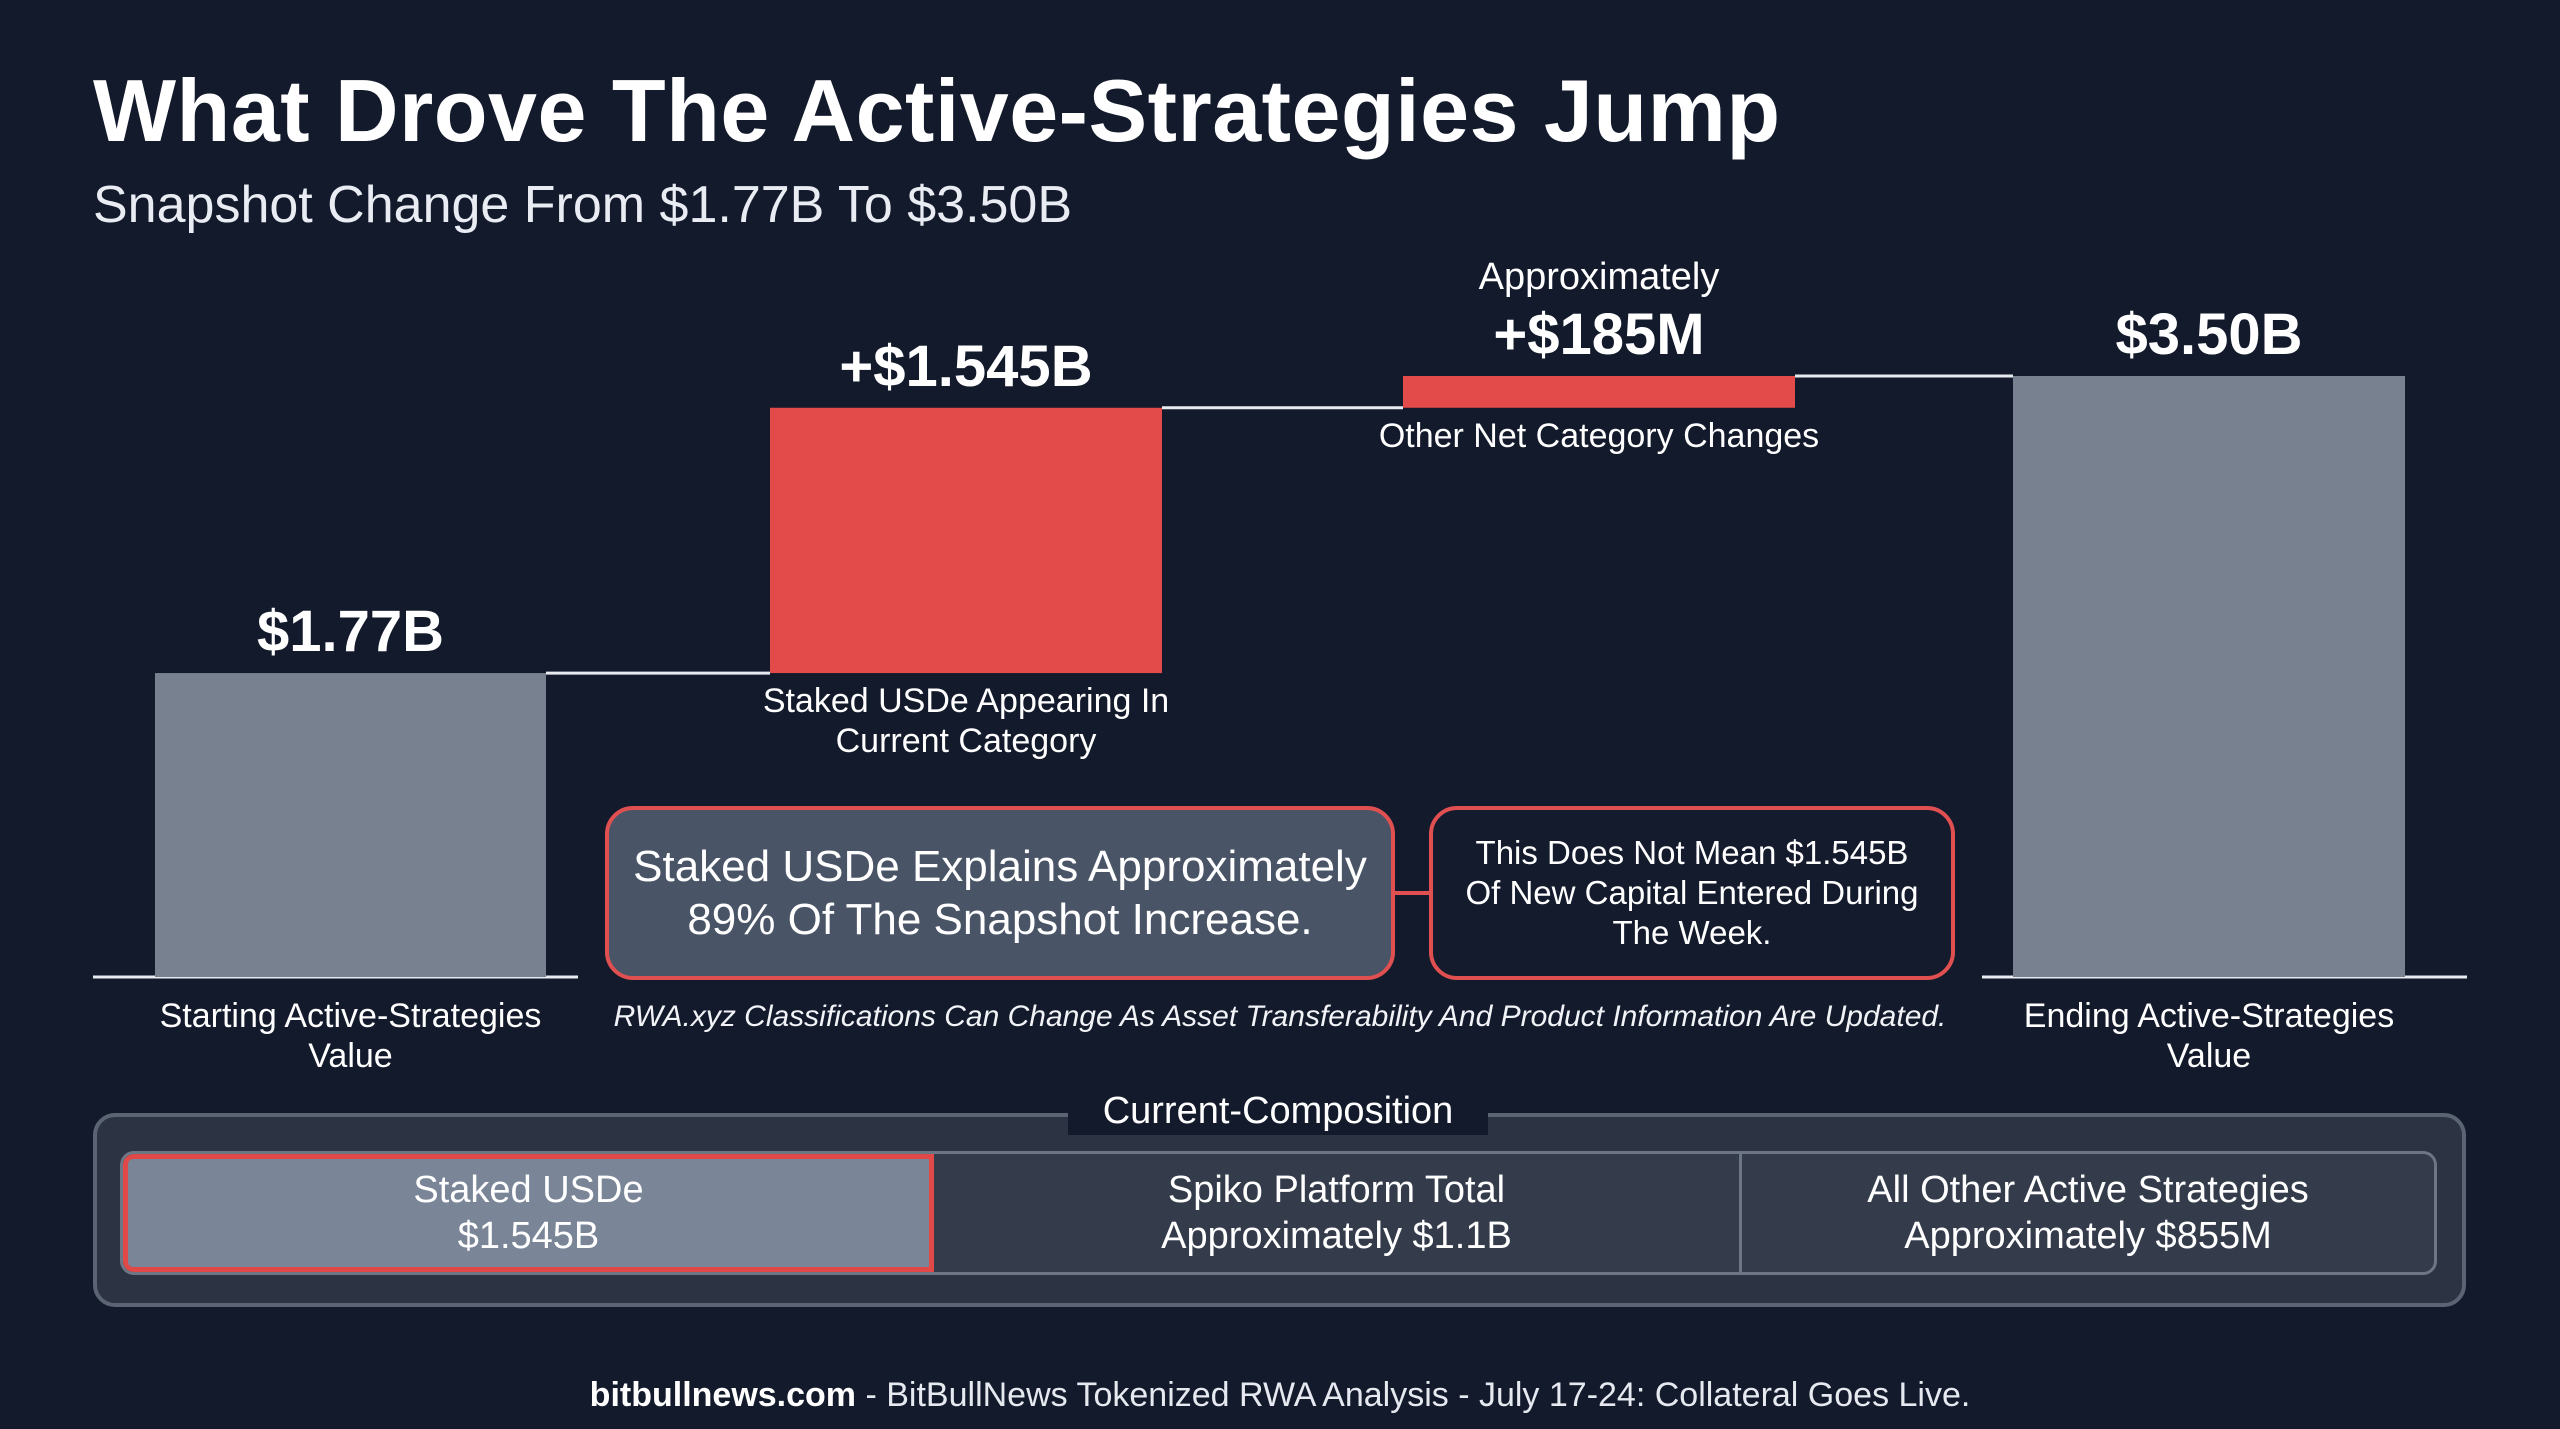 Image resolution: width=2560 pixels, height=1429 pixels. Describe the element at coordinates (2208, 334) in the screenshot. I see `data-label-4: $3.50B` at that location.